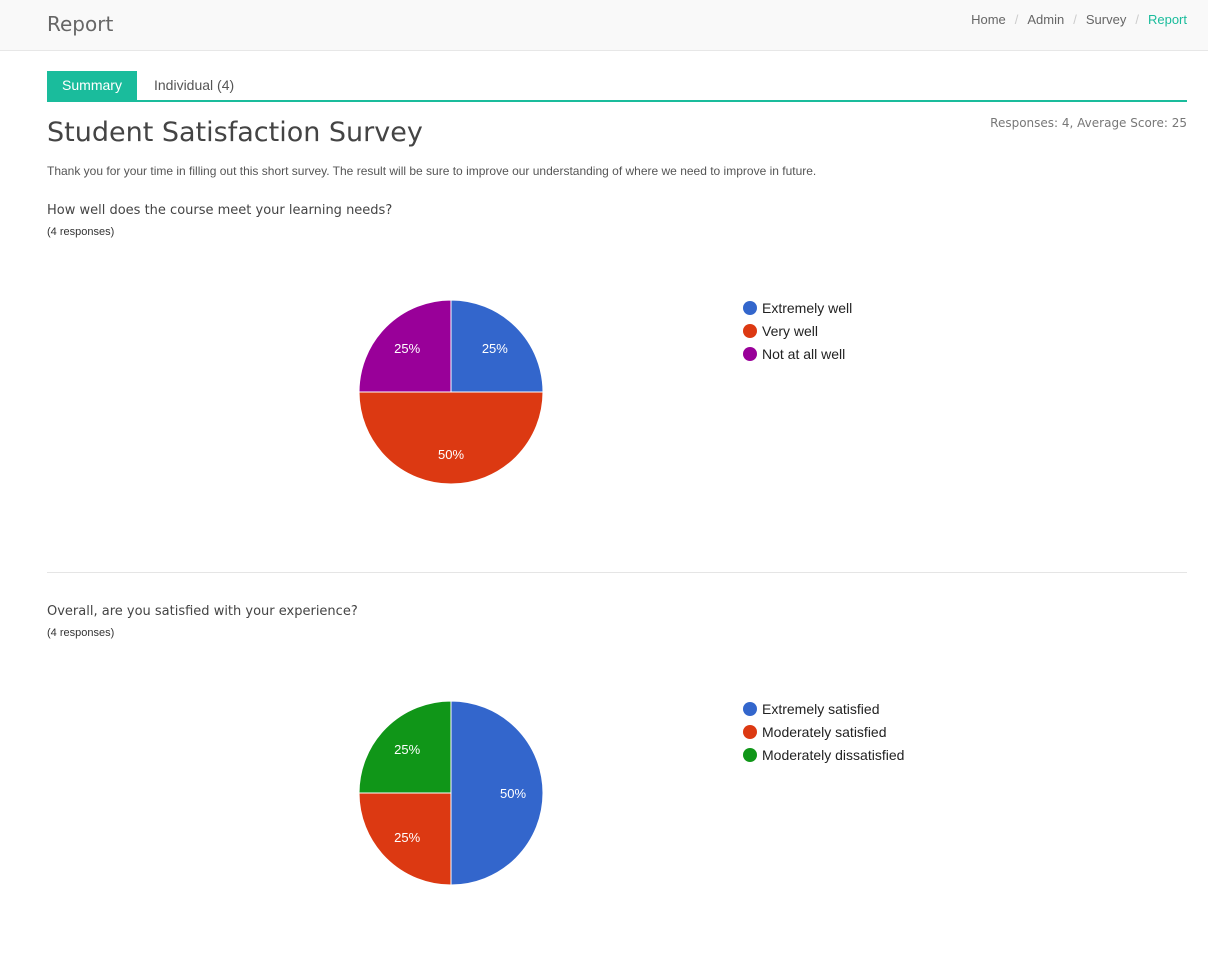 The height and width of the screenshot is (960, 1208). I want to click on question-2-pie-chart: 50% 25% 25%, so click(451, 793).